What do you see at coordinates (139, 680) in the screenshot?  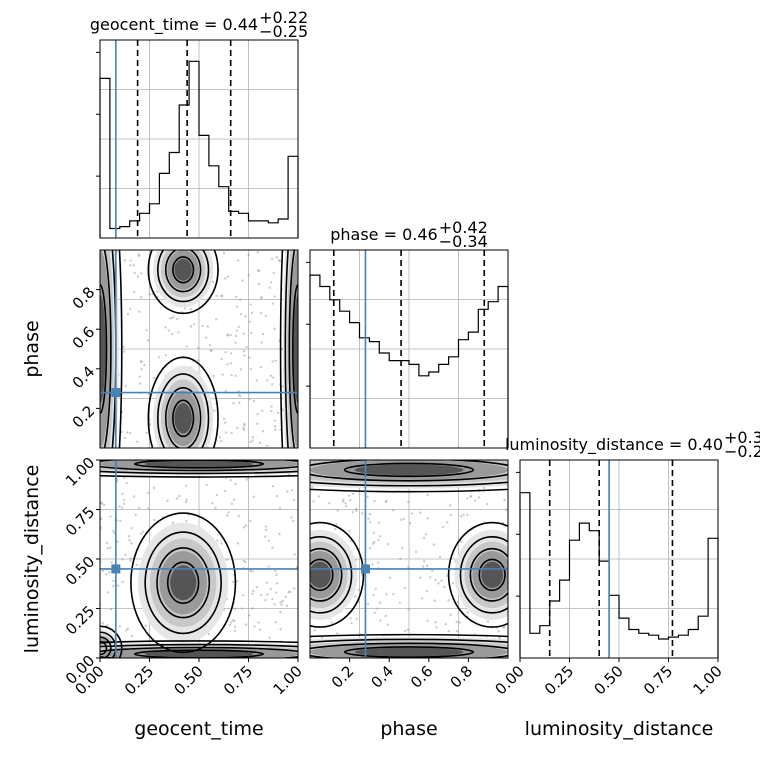 I see `x-tick-label: 0.25` at bounding box center [139, 680].